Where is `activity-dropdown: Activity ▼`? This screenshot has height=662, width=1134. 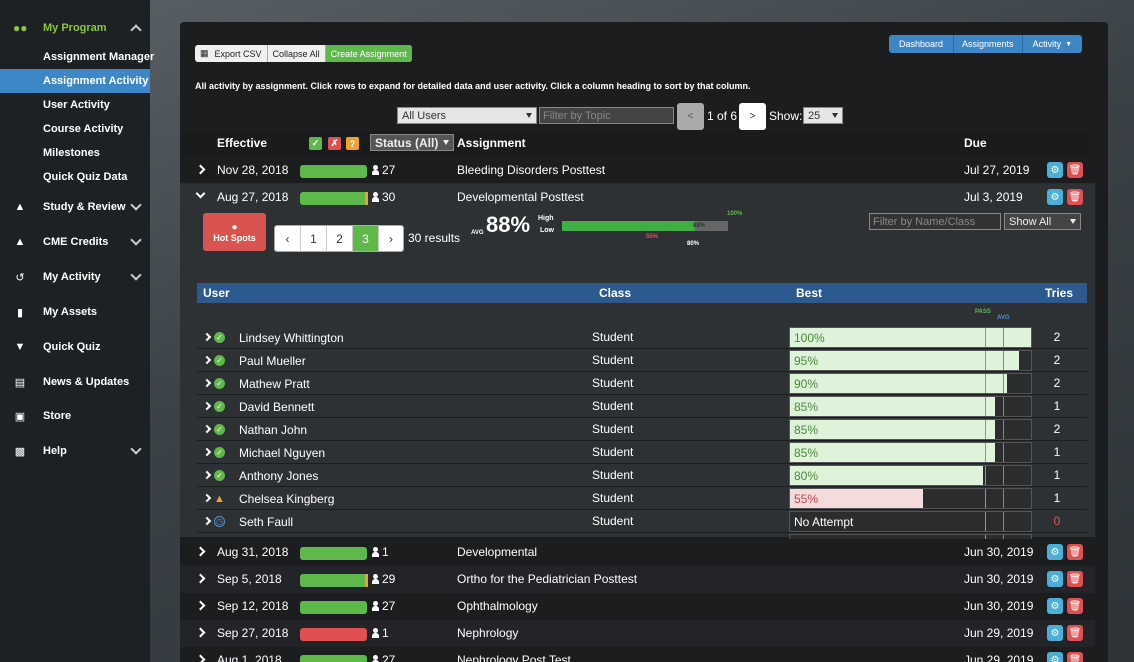 activity-dropdown: Activity ▼ is located at coordinates (1052, 44).